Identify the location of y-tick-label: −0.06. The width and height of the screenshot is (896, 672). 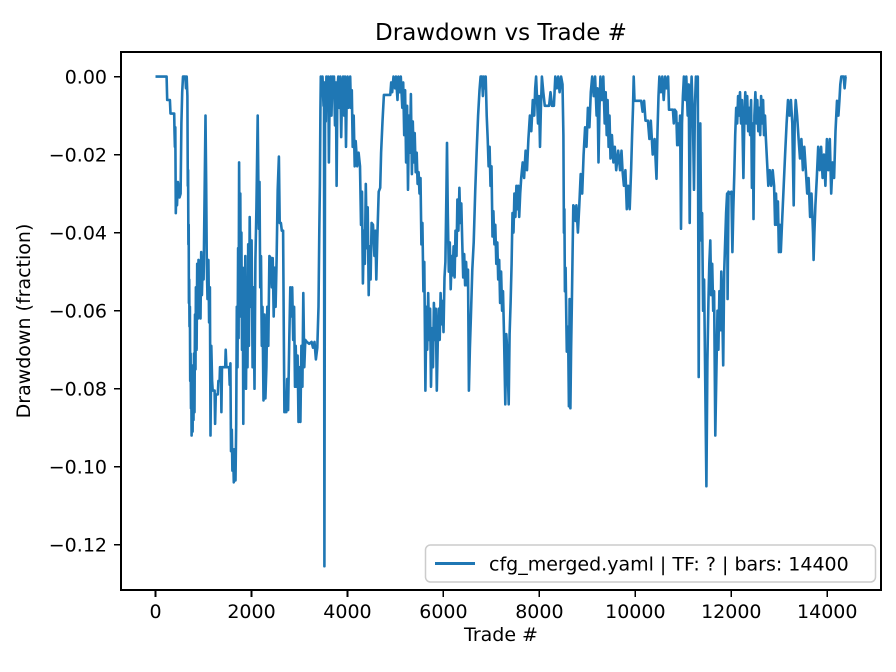
(78, 312).